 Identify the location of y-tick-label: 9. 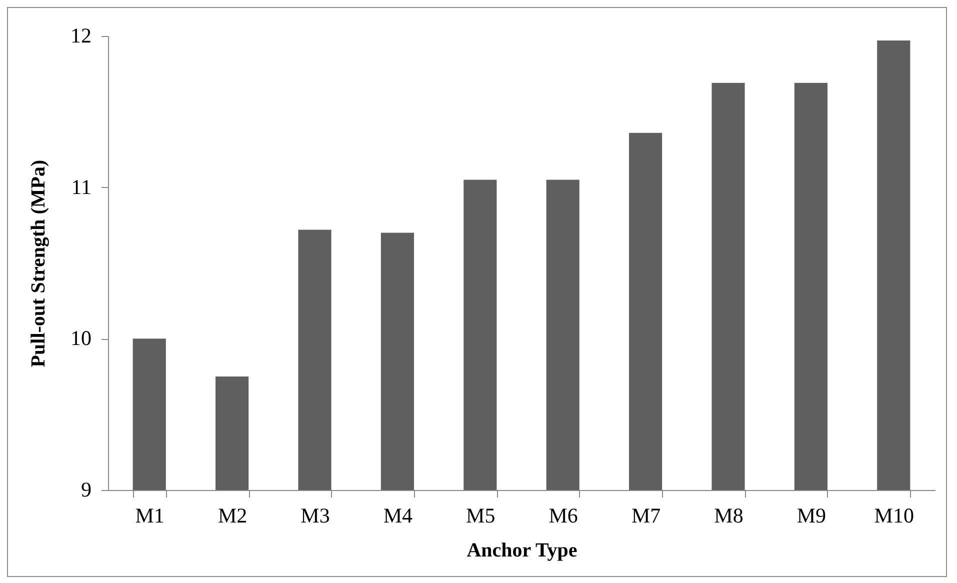
(86, 490).